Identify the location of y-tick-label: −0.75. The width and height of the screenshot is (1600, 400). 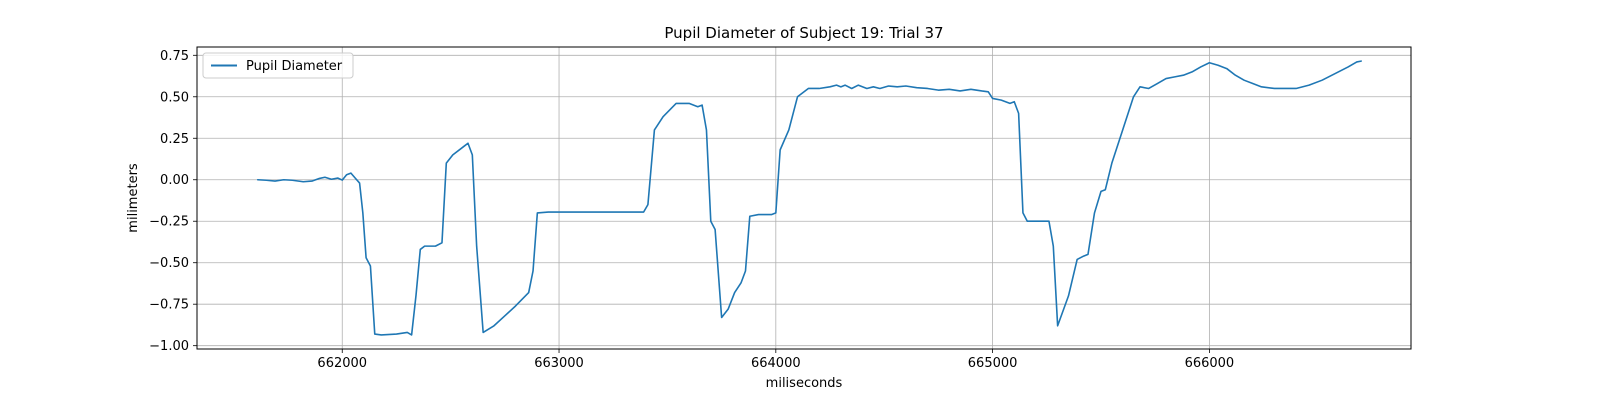
(169, 305).